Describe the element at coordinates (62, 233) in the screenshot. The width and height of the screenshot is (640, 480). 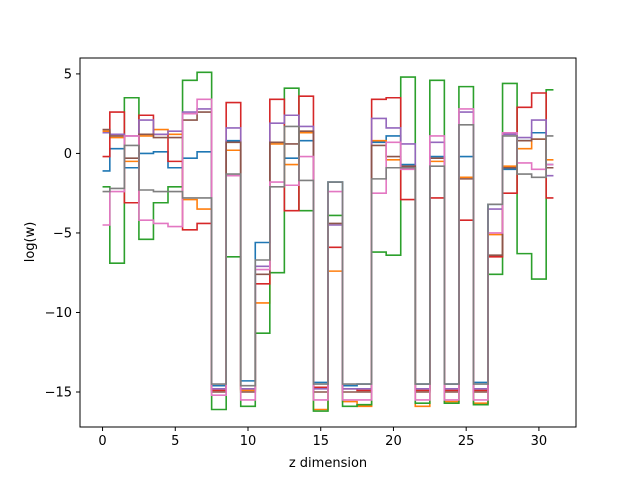
I see `y-tick-label: −5` at that location.